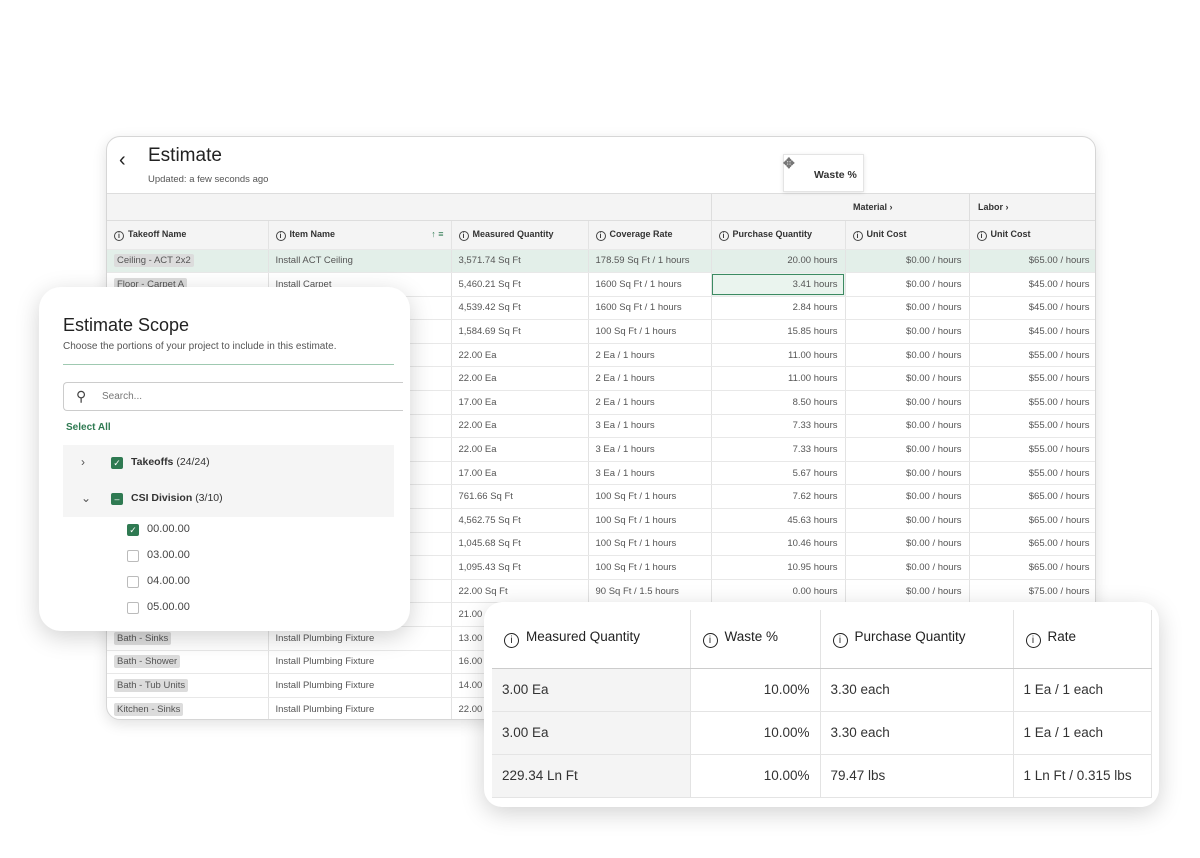  What do you see at coordinates (117, 499) in the screenshot?
I see `csi-checkbox-indeterminate: –` at bounding box center [117, 499].